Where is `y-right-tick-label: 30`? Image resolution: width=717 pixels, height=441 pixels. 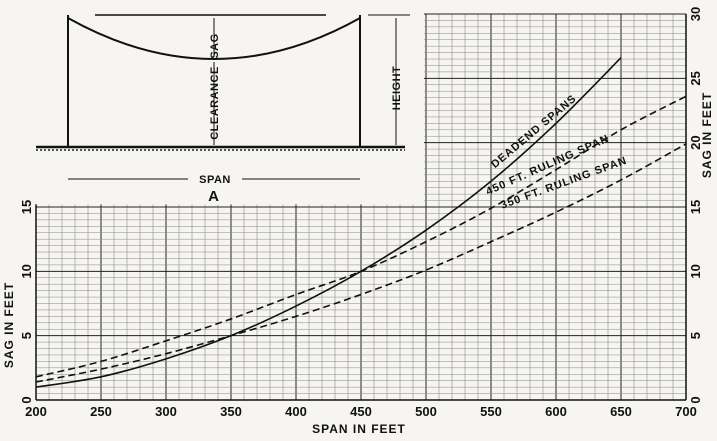 y-right-tick-label: 30 is located at coordinates (695, 14).